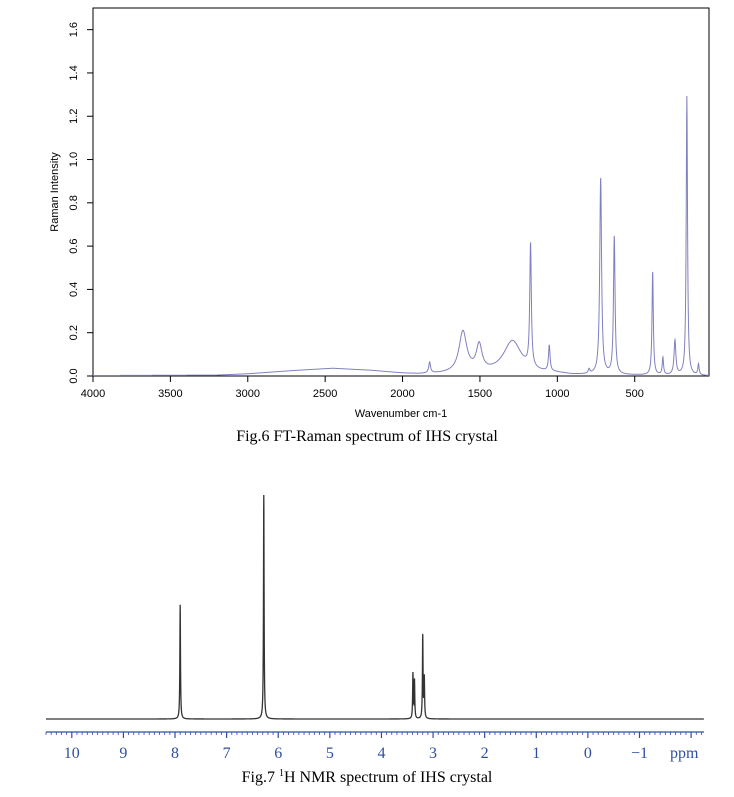 The height and width of the screenshot is (797, 734). I want to click on raman-x-axis: 4000 3500 3000 2500 2000 1500 1000 500, so click(362, 388).